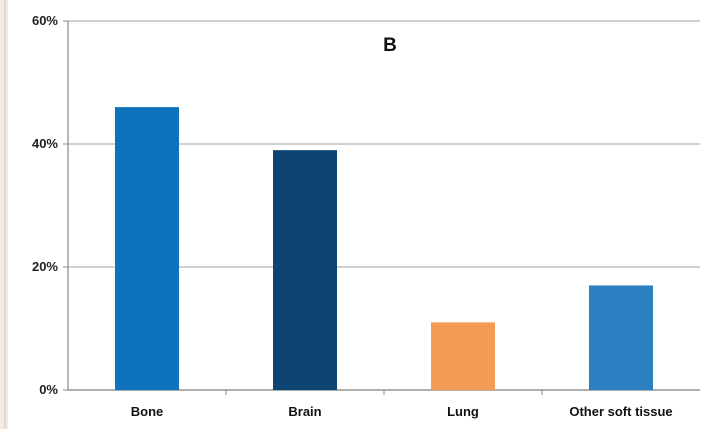  What do you see at coordinates (45, 266) in the screenshot?
I see `y-tick-label: 20%` at bounding box center [45, 266].